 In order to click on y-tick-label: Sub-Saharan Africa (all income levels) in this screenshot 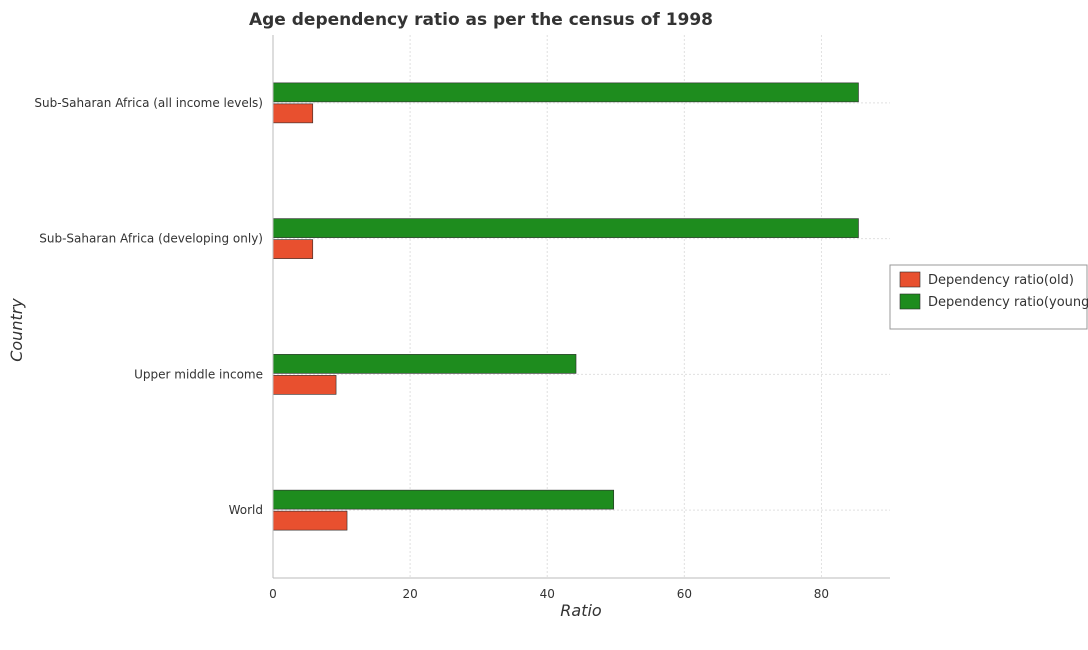, I will do `click(148, 103)`.